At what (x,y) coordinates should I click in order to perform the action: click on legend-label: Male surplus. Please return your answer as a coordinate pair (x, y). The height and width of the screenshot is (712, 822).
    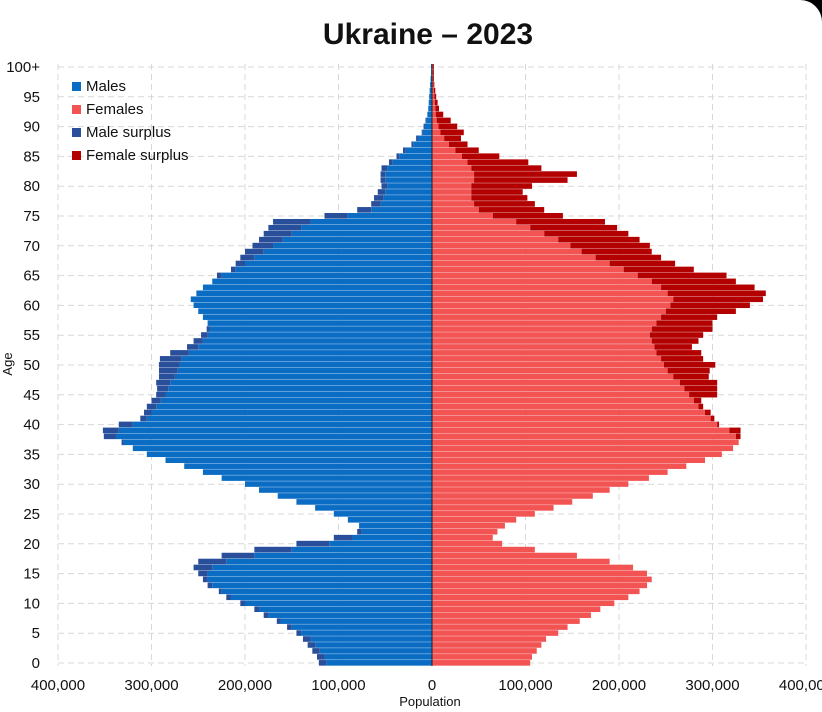
    Looking at the image, I should click on (128, 132).